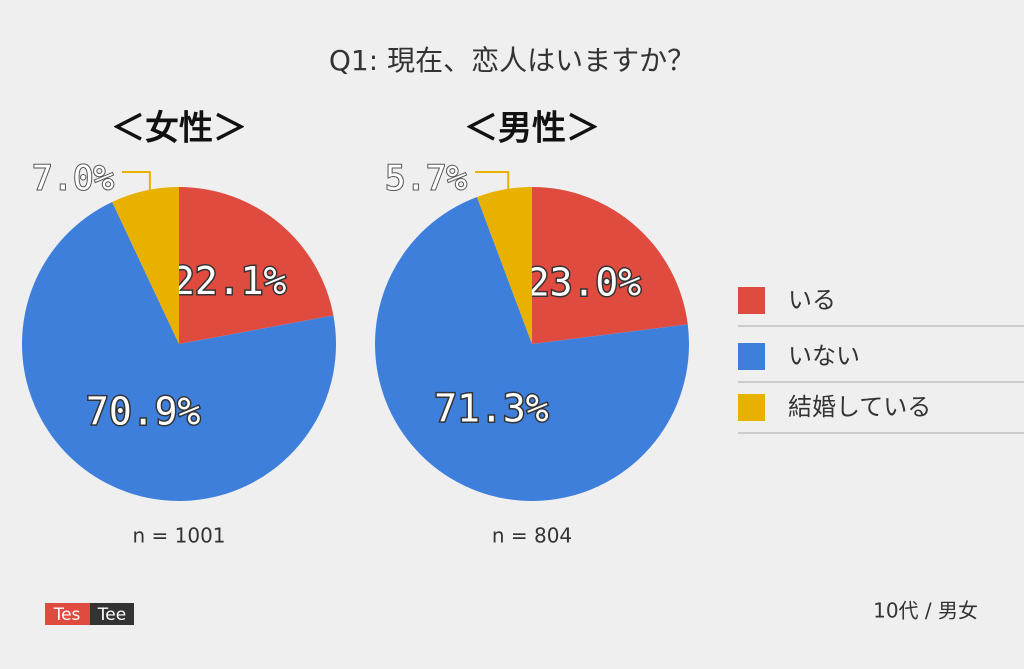 This screenshot has width=1024, height=669. I want to click on value-label: 23.0%, so click(584, 283).